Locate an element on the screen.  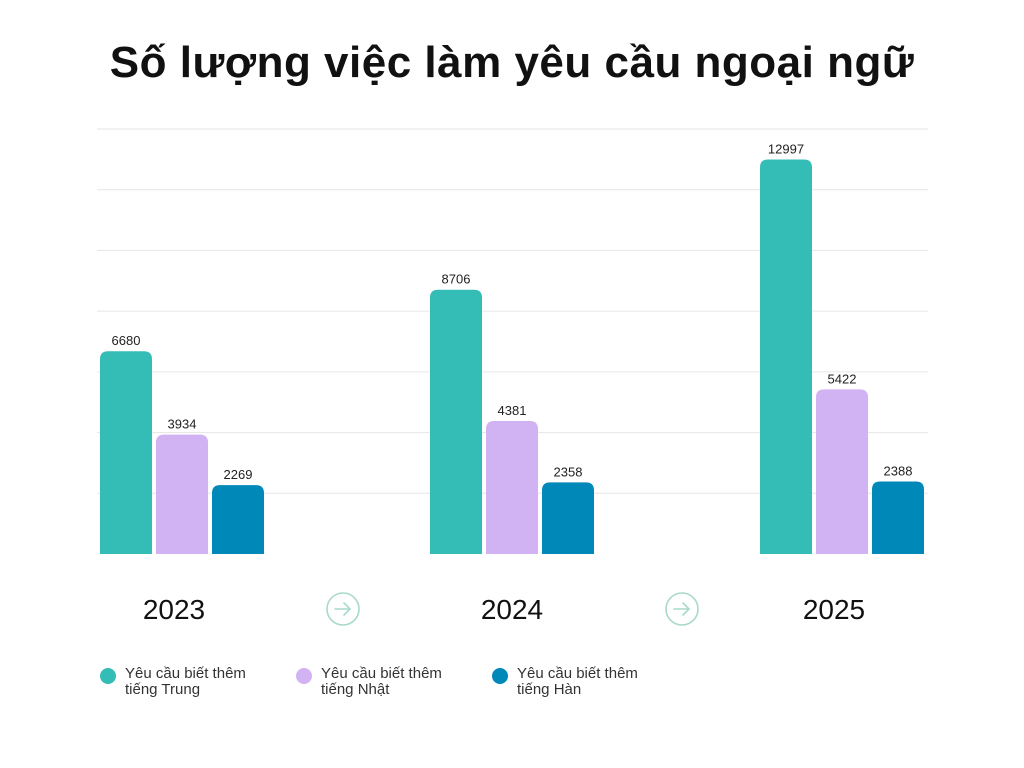
bar-trung-2024 is located at coordinates (456, 421).